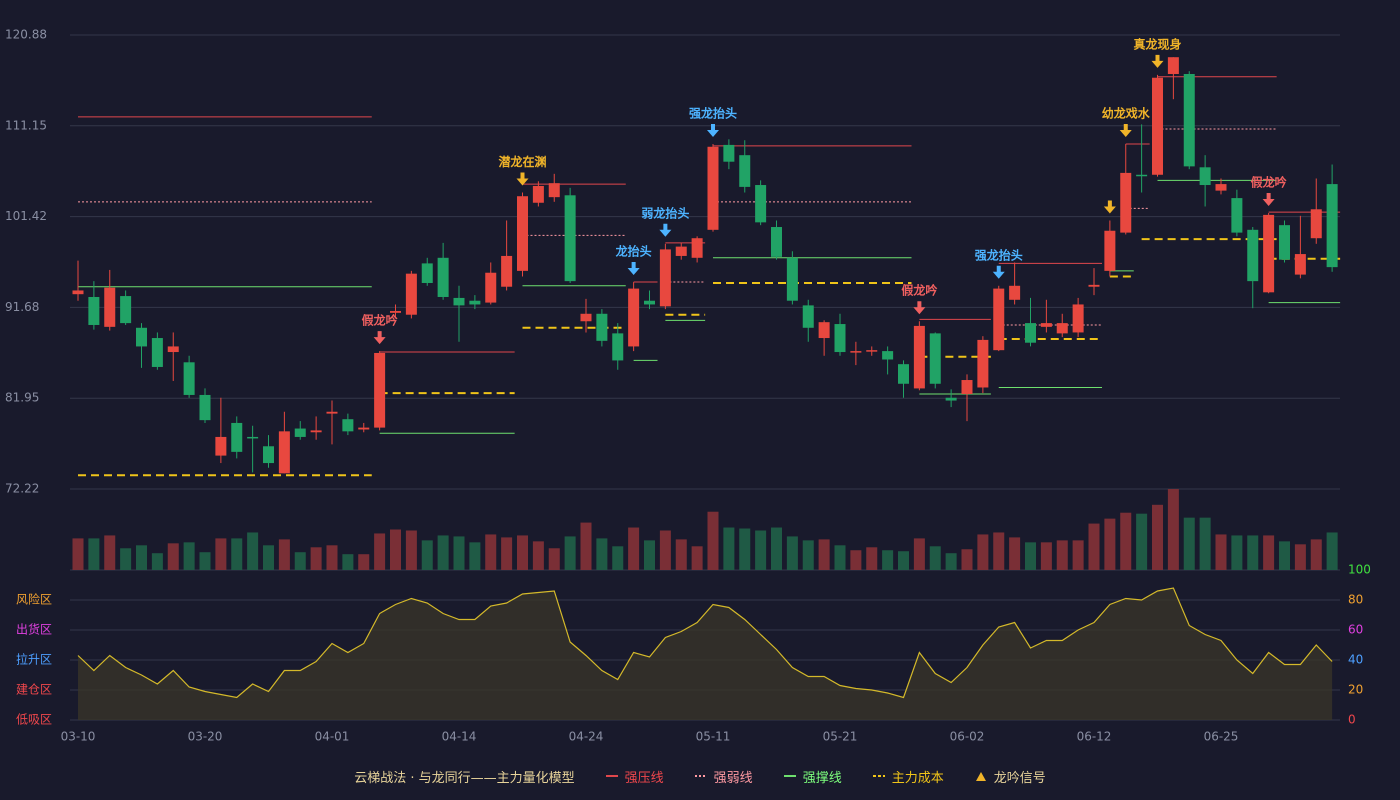 The image size is (1400, 800). Describe the element at coordinates (705, 643) in the screenshot. I see `indicator-line` at that location.